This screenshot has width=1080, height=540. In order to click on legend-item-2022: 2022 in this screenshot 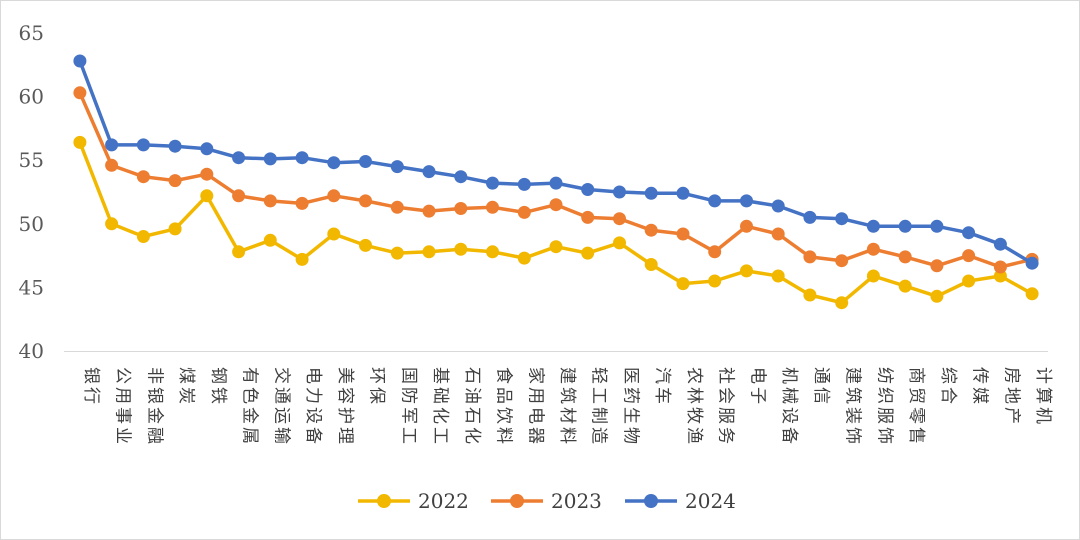, I will do `click(413, 501)`.